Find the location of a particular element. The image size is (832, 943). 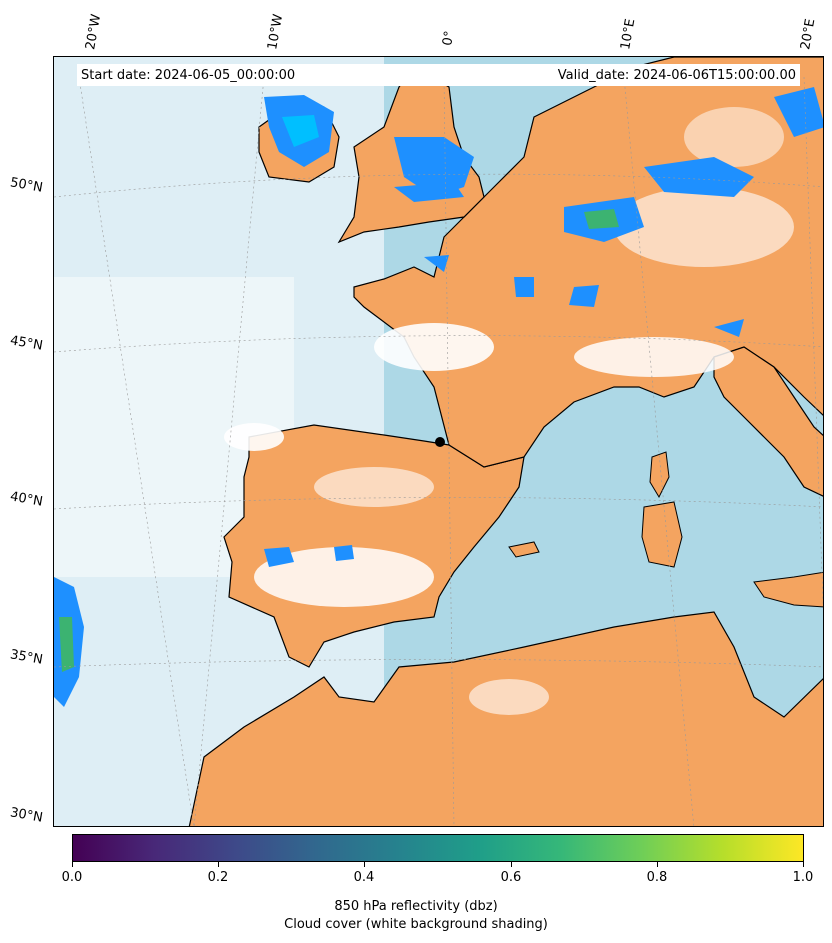

lon-label-0: 0° is located at coordinates (449, 38).